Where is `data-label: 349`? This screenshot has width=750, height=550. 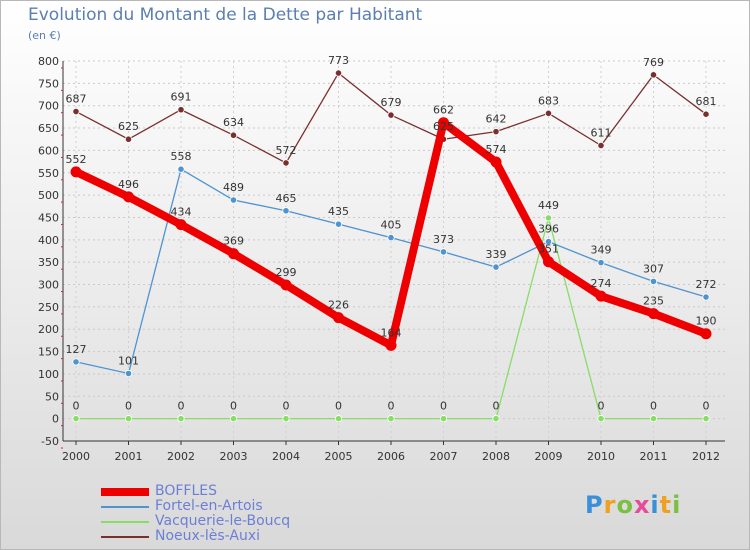 data-label: 349 is located at coordinates (601, 250).